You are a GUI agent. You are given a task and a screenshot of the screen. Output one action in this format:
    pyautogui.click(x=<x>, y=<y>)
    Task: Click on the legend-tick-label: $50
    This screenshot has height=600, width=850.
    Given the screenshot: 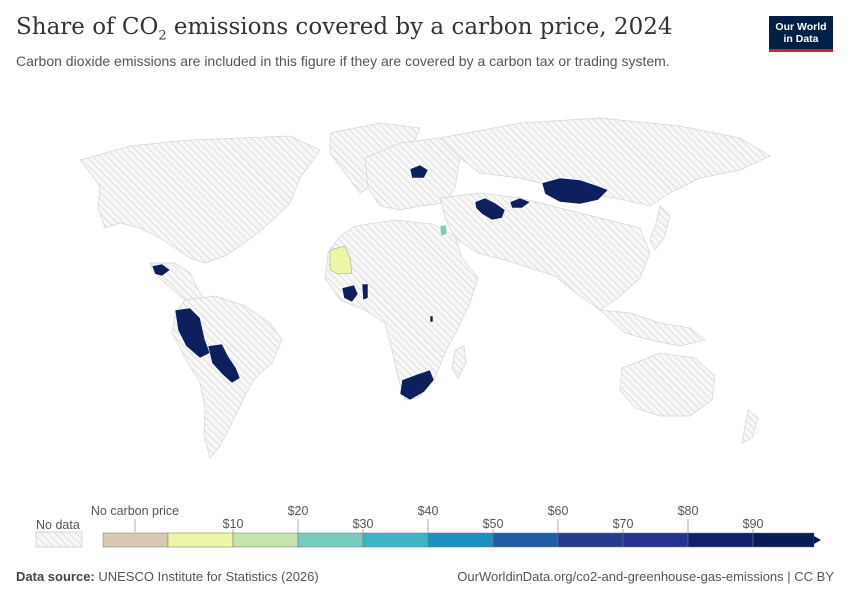 What is the action you would take?
    pyautogui.click(x=493, y=524)
    